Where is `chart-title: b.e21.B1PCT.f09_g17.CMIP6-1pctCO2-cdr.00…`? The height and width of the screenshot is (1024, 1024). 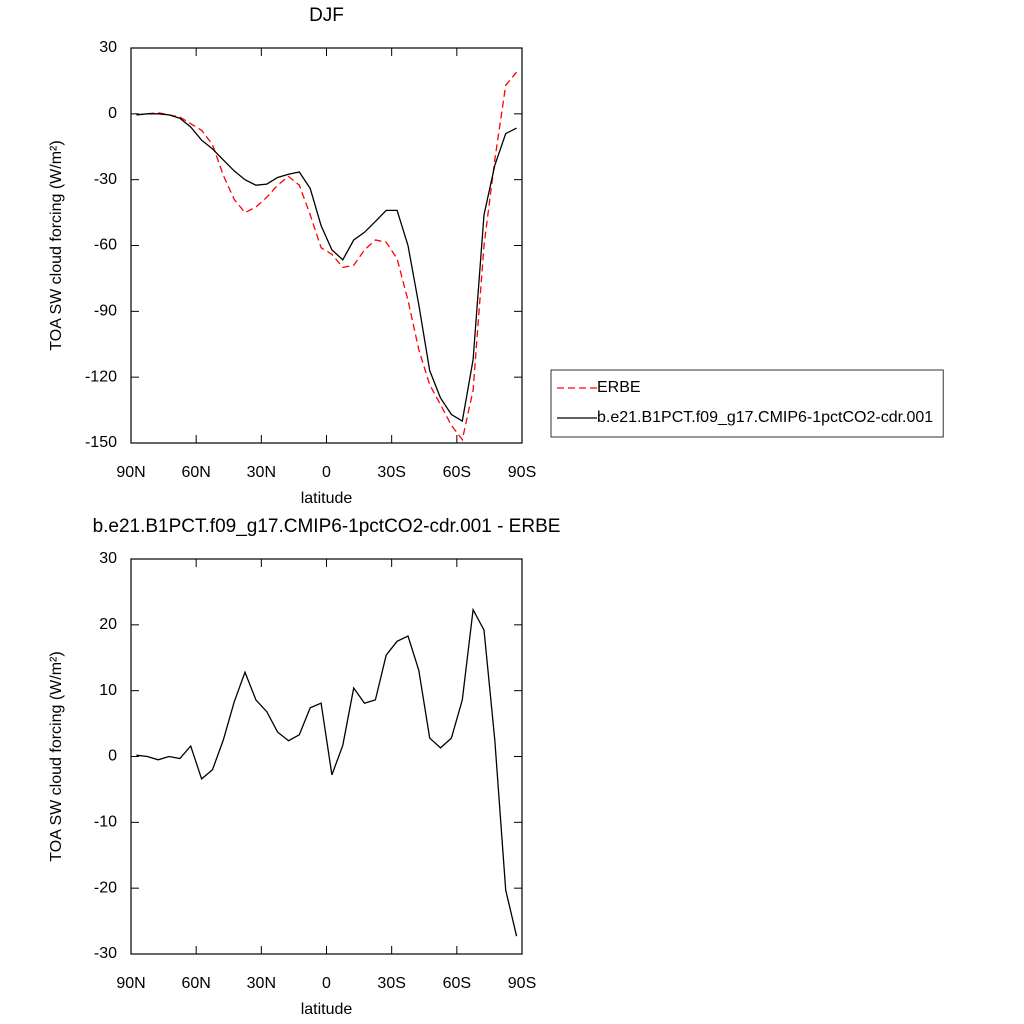 chart-title: b.e21.B1PCT.f09_g17.CMIP6-1pctCO2-cdr.00… is located at coordinates (327, 526).